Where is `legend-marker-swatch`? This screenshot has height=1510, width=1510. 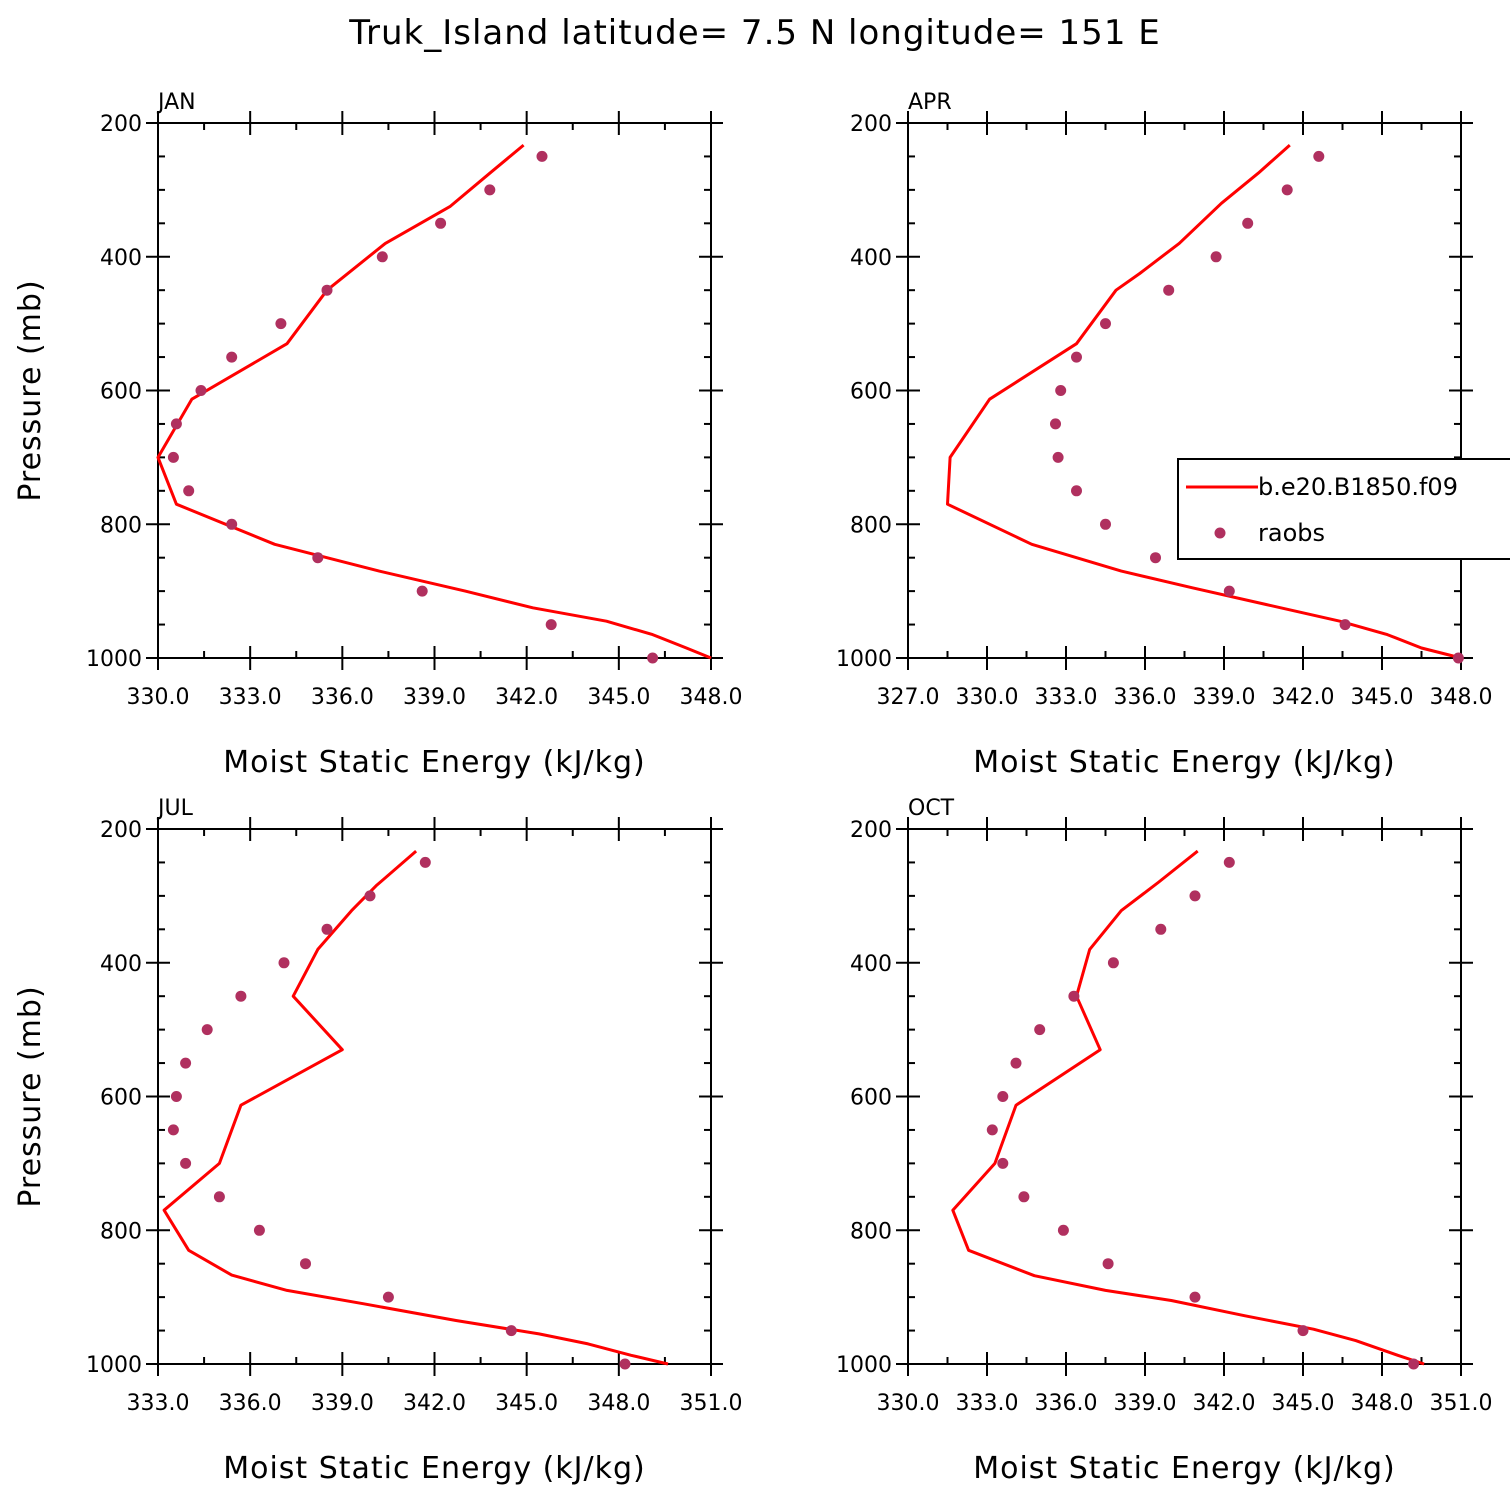
legend-marker-swatch is located at coordinates (1220, 533).